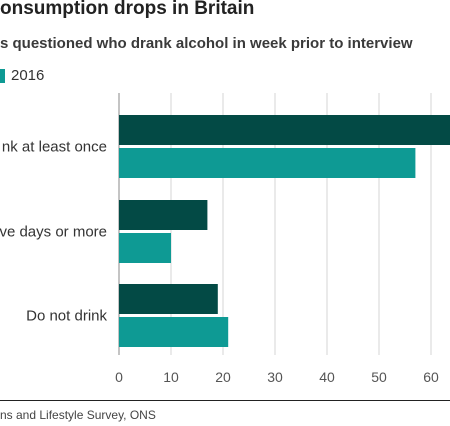  I want to click on chart-title: onsumption drops in Britain, so click(127, 9).